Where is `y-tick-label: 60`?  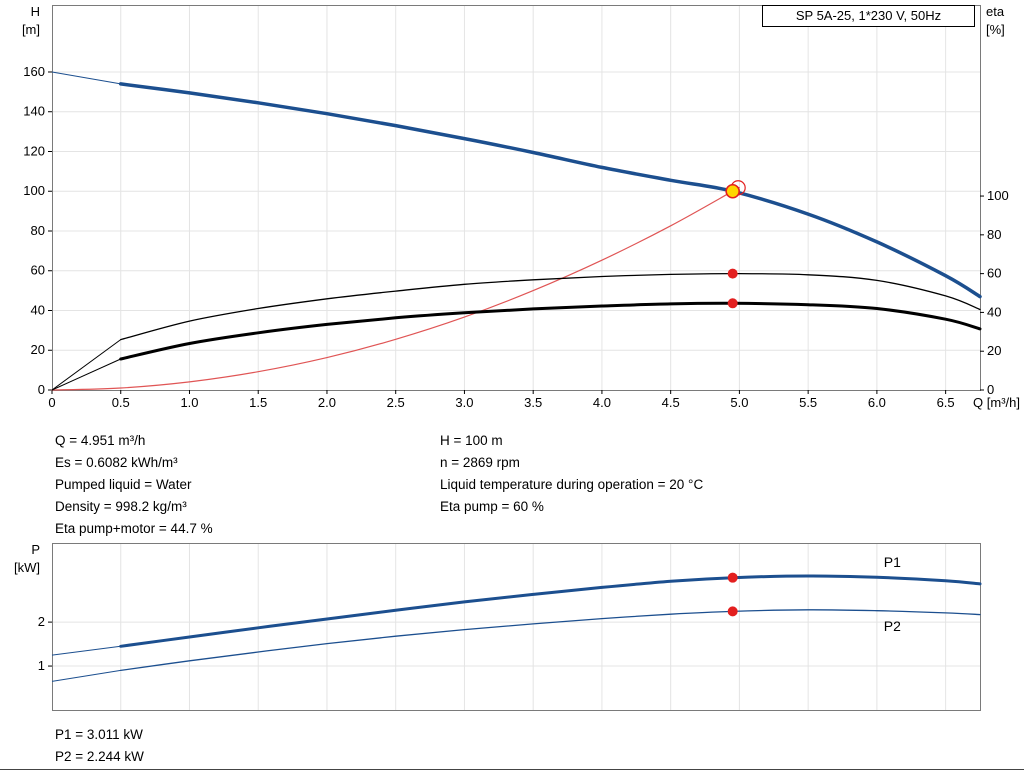 y-tick-label: 60 is located at coordinates (38, 270).